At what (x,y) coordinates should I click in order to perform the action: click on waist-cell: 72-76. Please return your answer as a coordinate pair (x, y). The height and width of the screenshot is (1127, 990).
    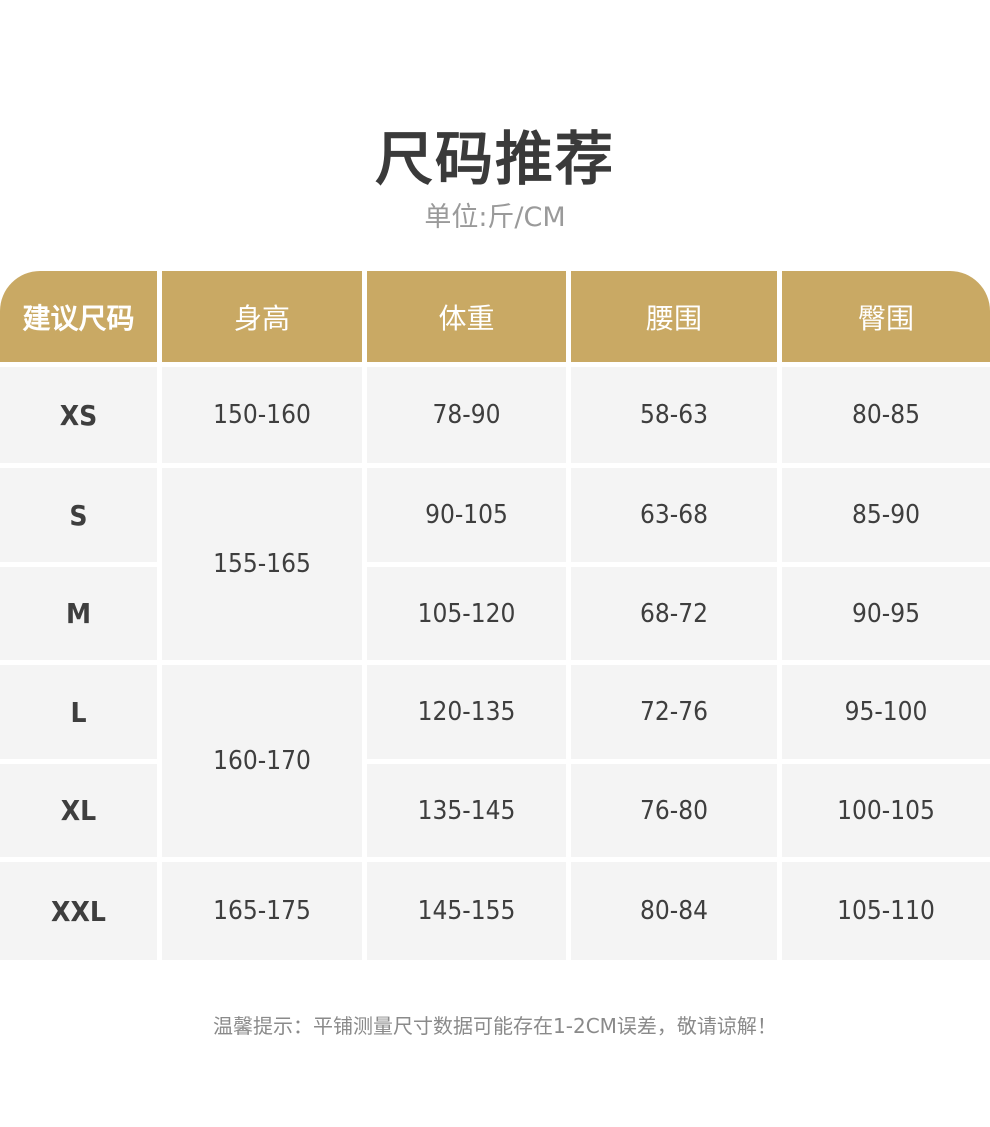
    Looking at the image, I should click on (674, 712).